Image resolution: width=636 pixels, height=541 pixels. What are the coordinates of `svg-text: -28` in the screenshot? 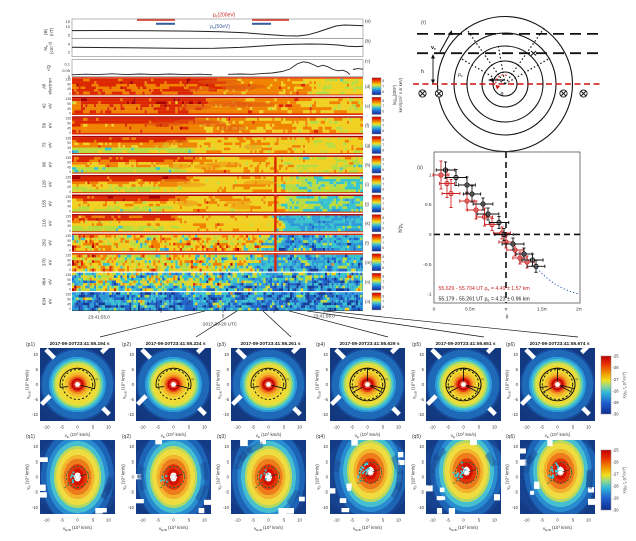 It's located at (616, 486).